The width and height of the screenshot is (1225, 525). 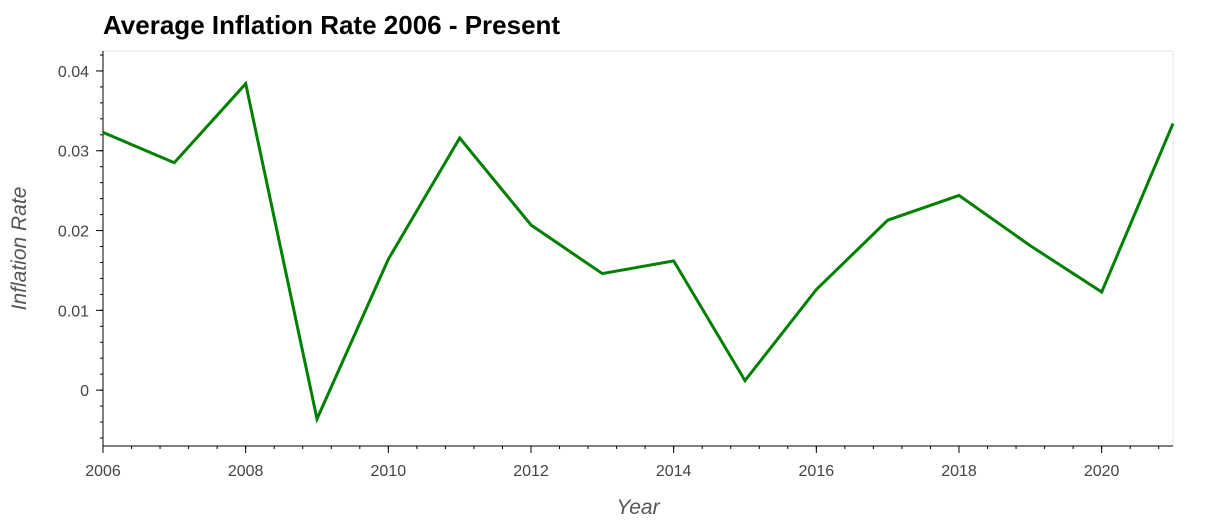 I want to click on y-tick-label: 0.02, so click(x=73, y=232).